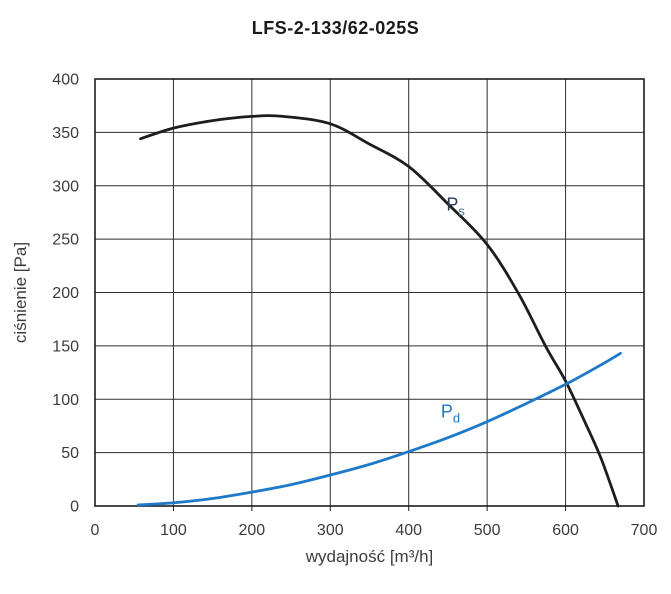 This screenshot has height=594, width=671. What do you see at coordinates (65, 133) in the screenshot?
I see `y-tick-label: 350` at bounding box center [65, 133].